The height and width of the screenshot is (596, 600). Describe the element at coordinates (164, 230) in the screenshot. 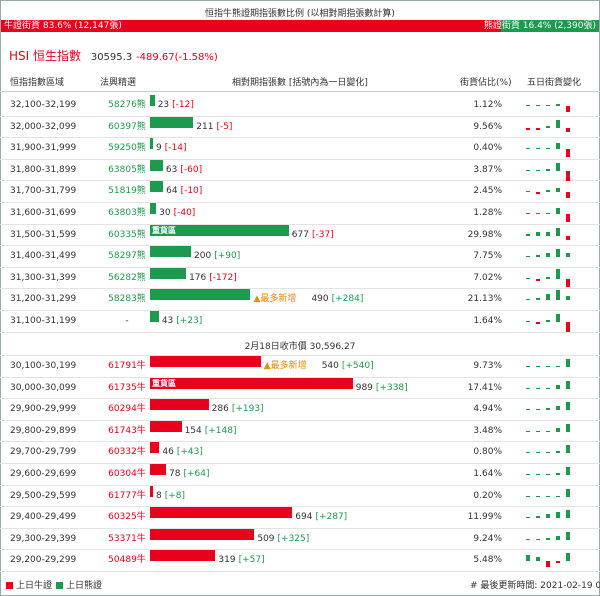

I see `heavy-zone-tag: 重貨區` at that location.